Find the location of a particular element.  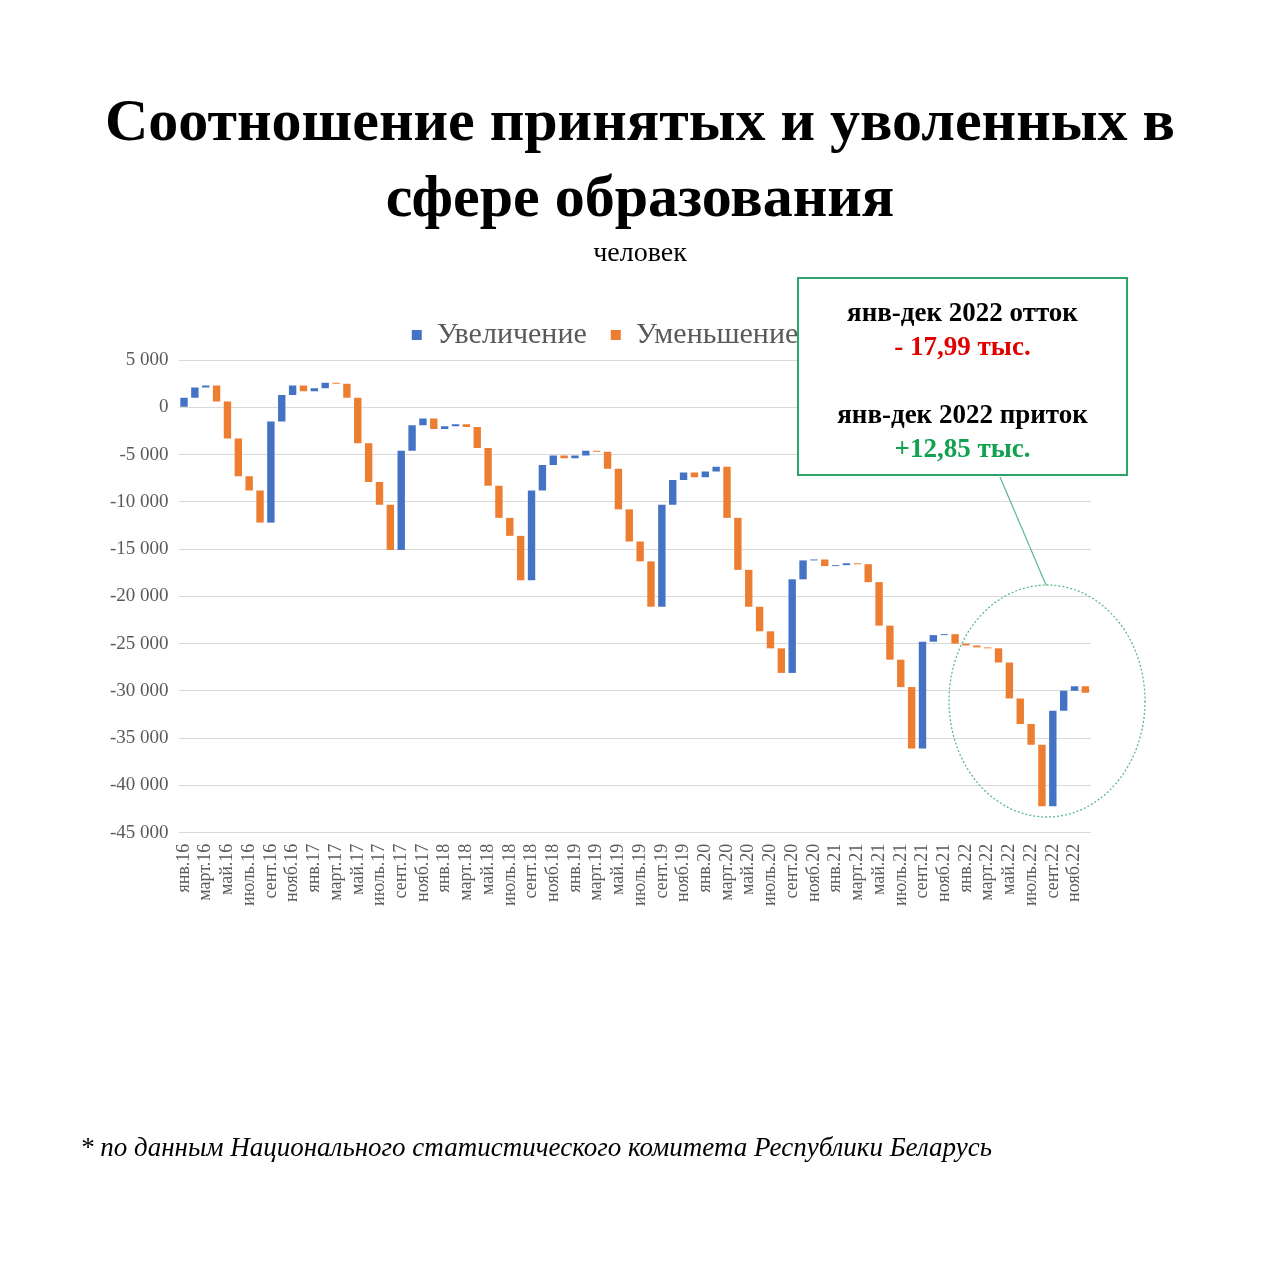

x-tick-label: янв.16 is located at coordinates (182, 868).